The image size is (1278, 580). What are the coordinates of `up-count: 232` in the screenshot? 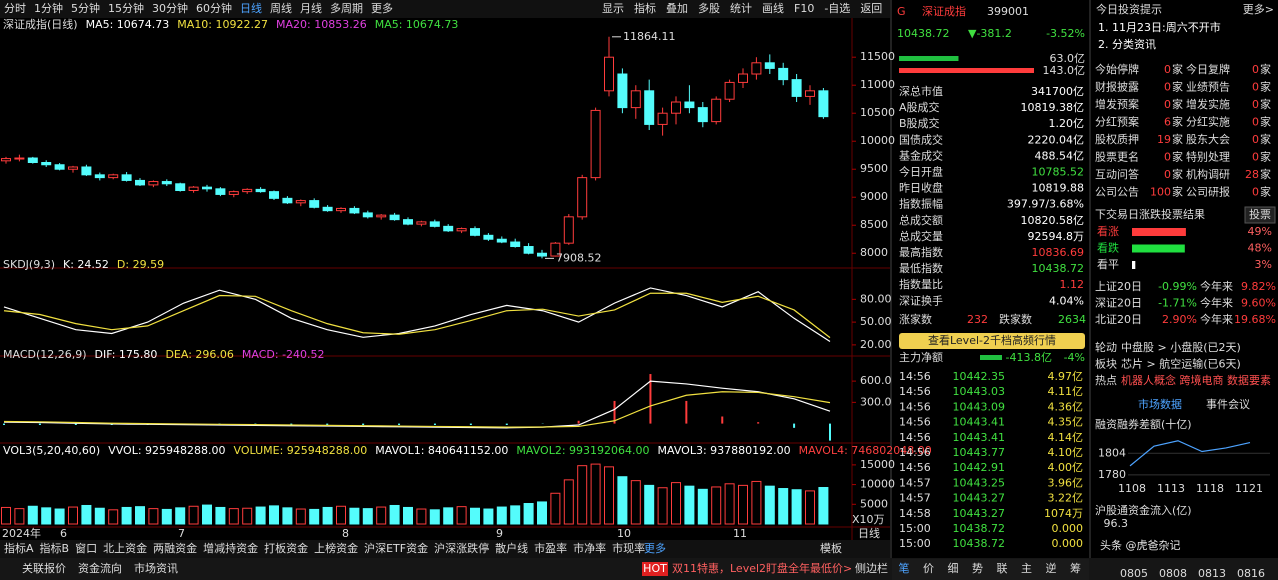 It's located at (977, 319).